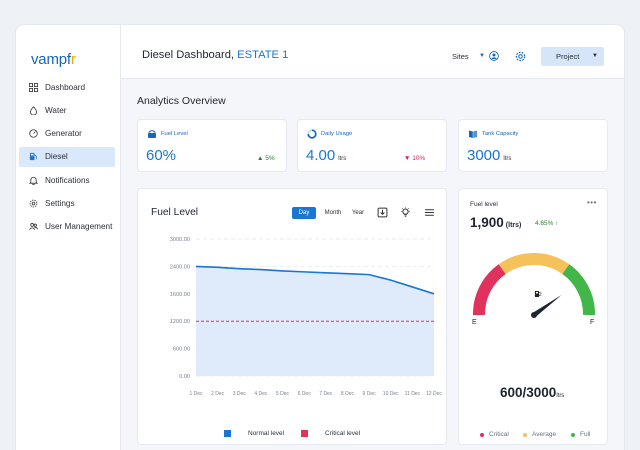  What do you see at coordinates (592, 322) in the screenshot?
I see `gauge-full-label: F` at bounding box center [592, 322].